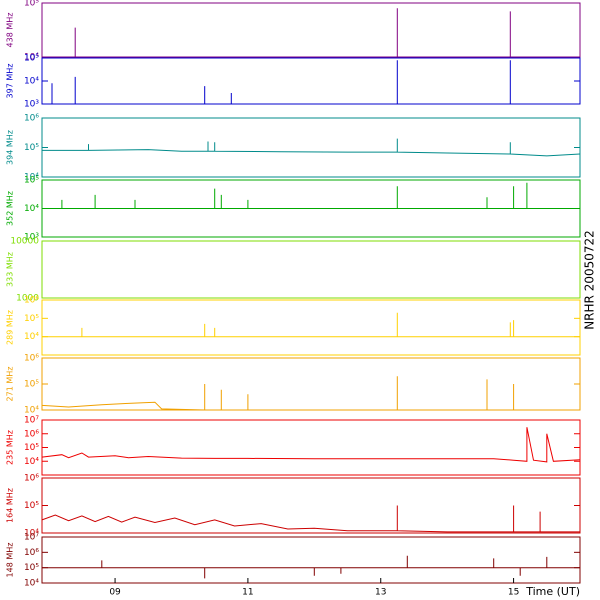 The image size is (600, 600). Describe the element at coordinates (10, 505) in the screenshot. I see `y-axis-label: 164 MHz` at that location.